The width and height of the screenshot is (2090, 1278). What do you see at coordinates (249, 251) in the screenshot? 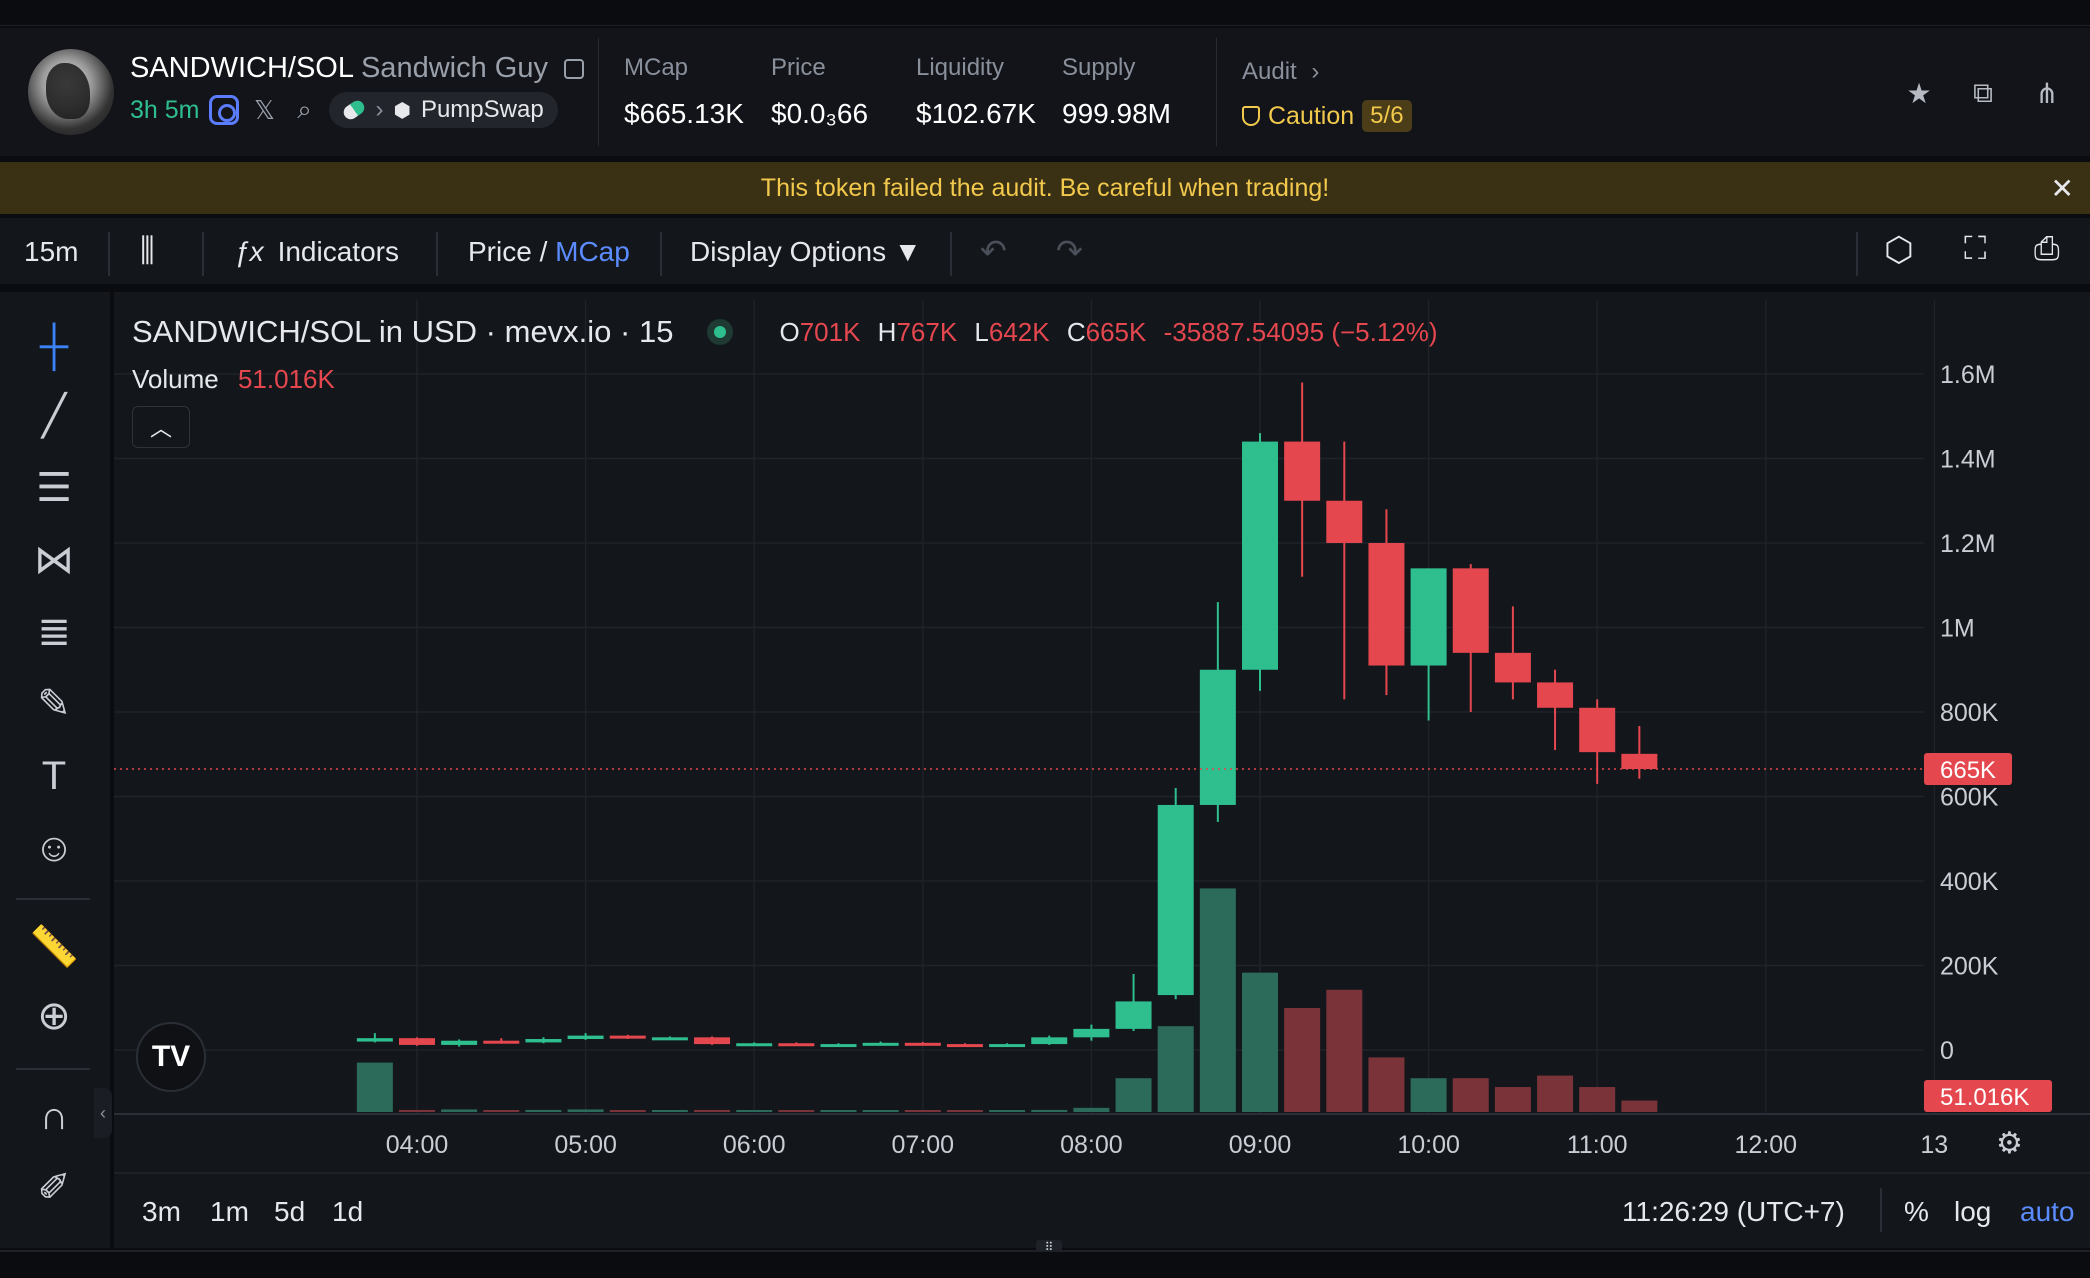
I see `fx-icon: ƒx` at bounding box center [249, 251].